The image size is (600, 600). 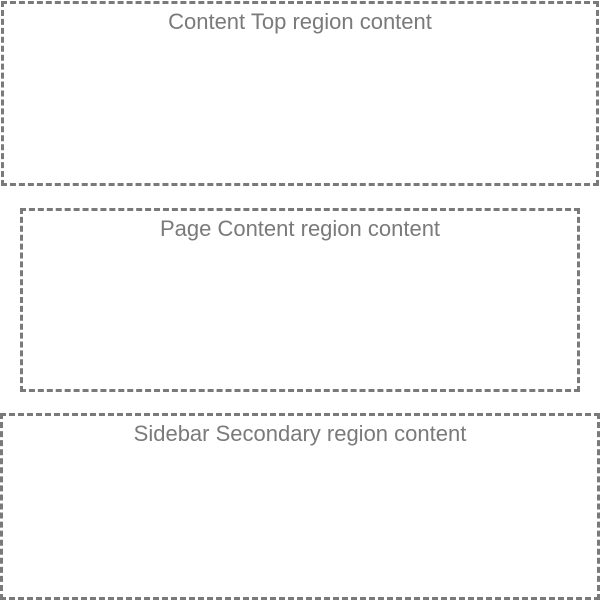 What do you see at coordinates (300, 433) in the screenshot?
I see `sidebar-secondary-region-label: Sidebar Secondary region content` at bounding box center [300, 433].